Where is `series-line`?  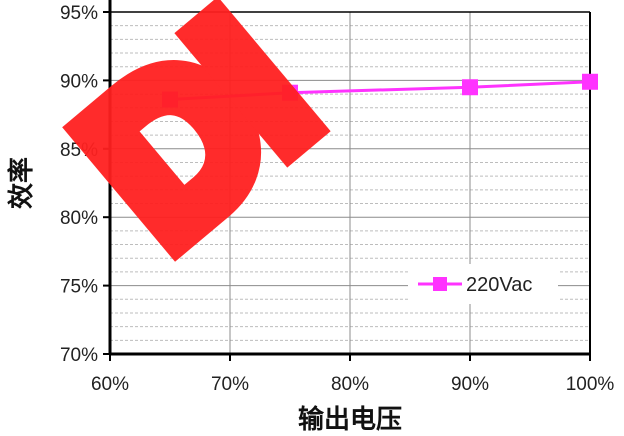
series-line is located at coordinates (380, 91).